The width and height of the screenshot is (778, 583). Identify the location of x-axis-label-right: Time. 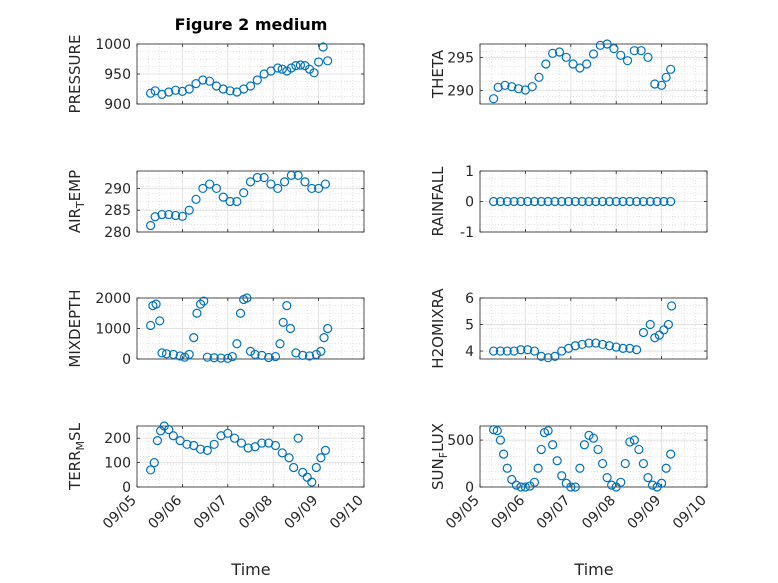
(593, 569).